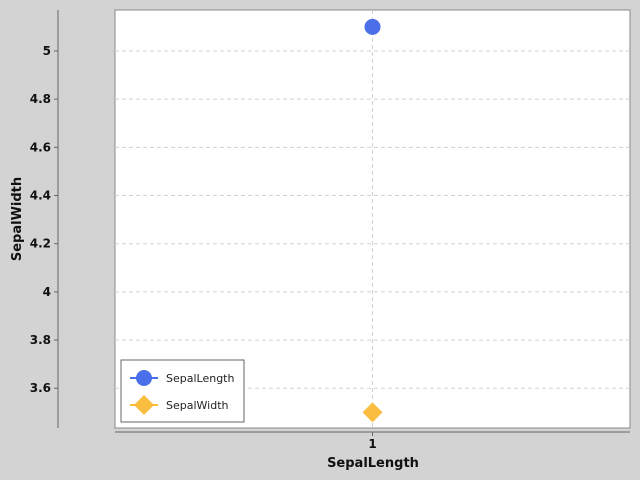 Image resolution: width=640 pixels, height=480 pixels. I want to click on legend: SepalLength SepalWidth, so click(182, 391).